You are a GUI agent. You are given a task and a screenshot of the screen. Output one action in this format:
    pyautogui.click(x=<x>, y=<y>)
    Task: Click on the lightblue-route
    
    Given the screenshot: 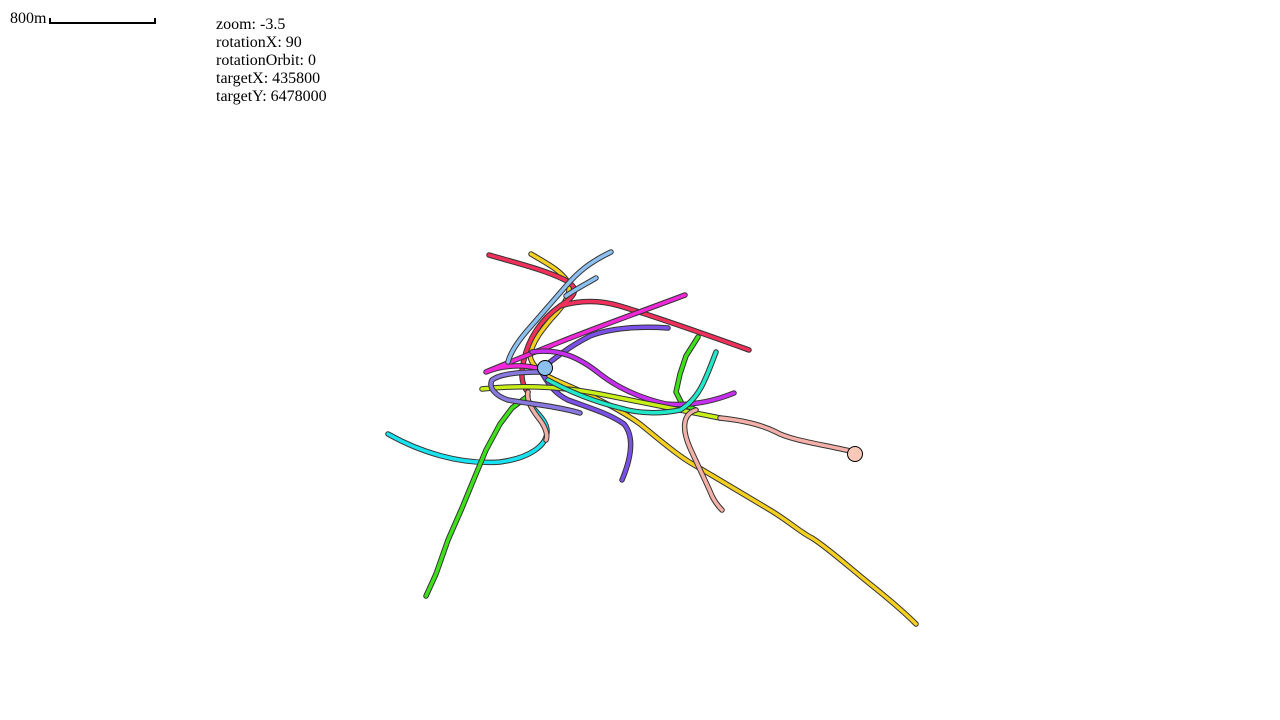 What is the action you would take?
    pyautogui.click(x=559, y=307)
    